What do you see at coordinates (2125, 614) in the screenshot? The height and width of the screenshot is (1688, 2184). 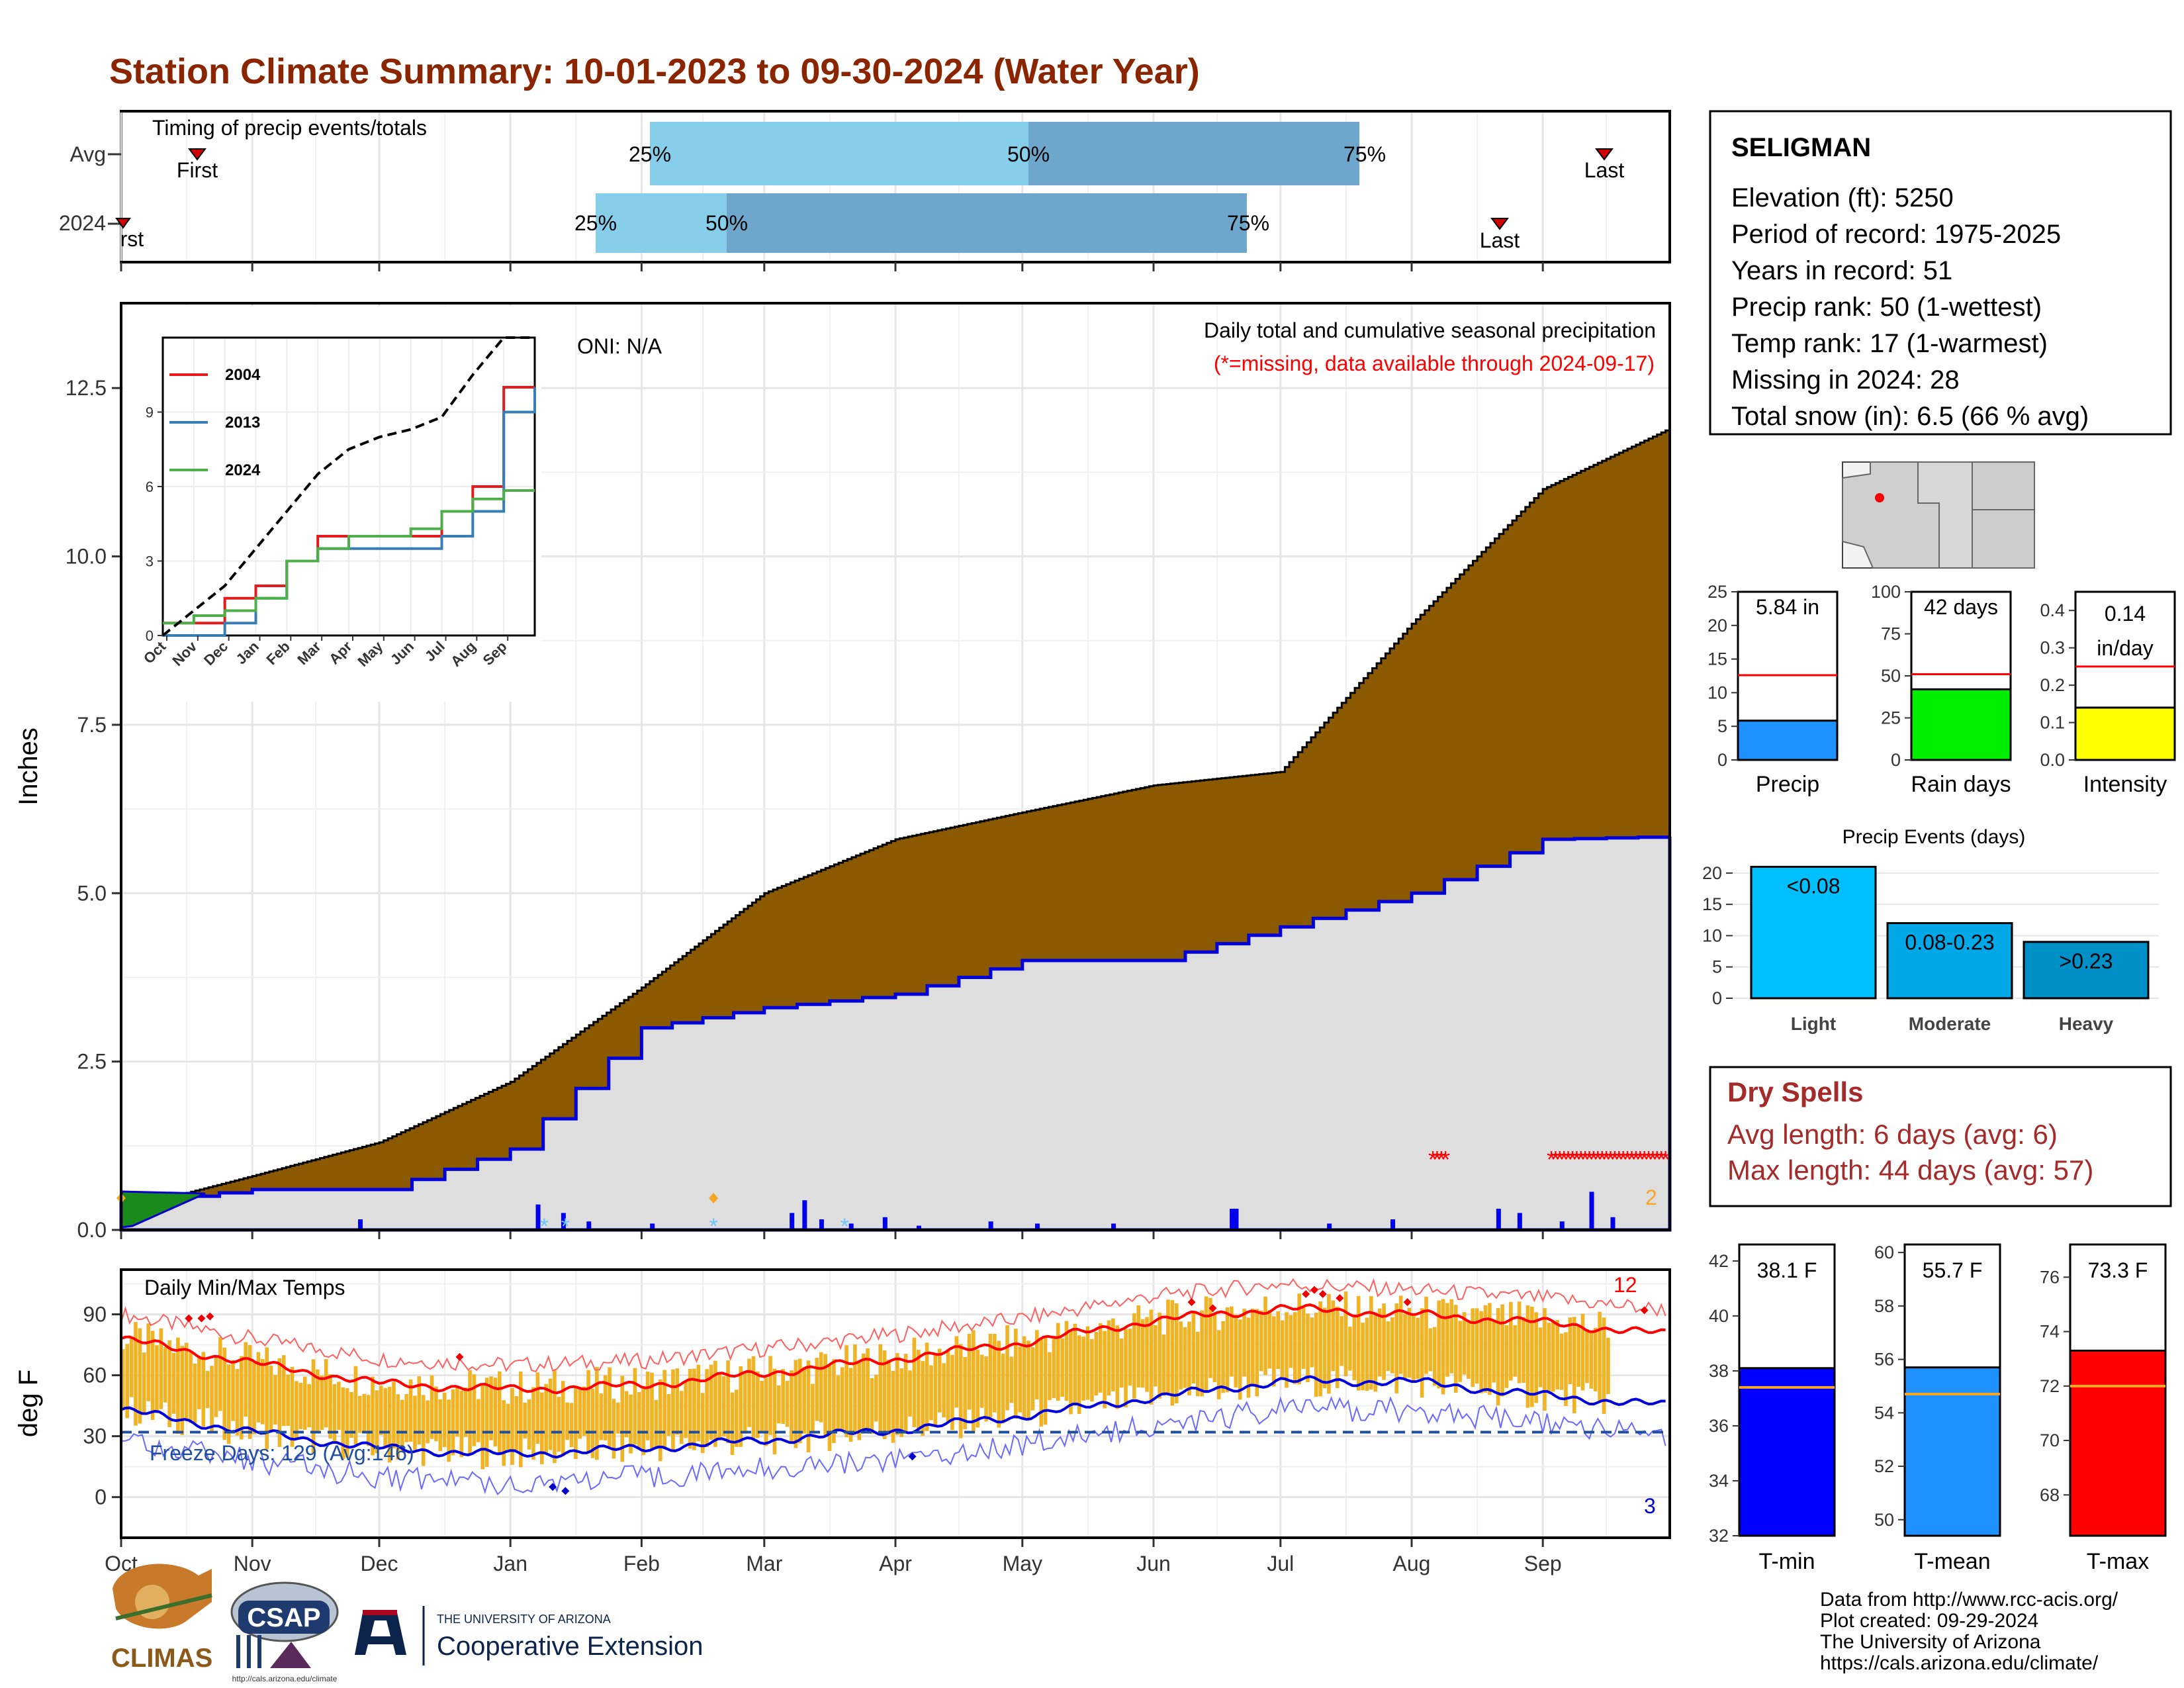 I see `mini-value-text: 0.14` at bounding box center [2125, 614].